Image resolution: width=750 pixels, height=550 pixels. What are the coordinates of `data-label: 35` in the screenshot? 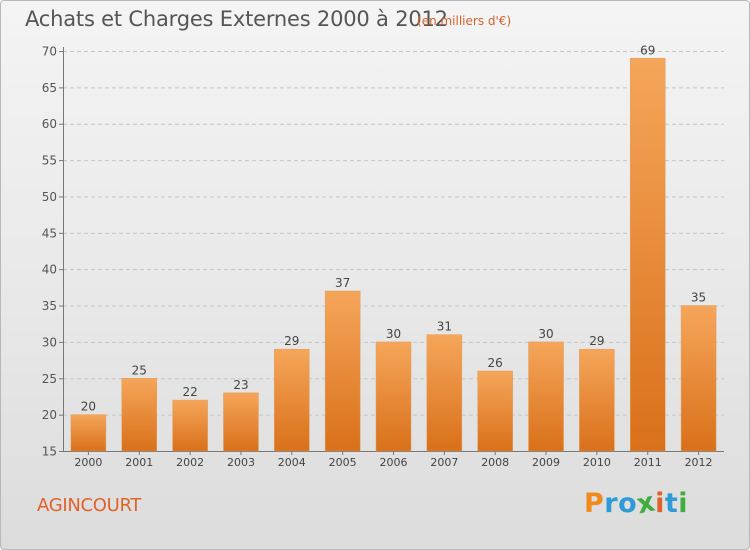 It's located at (698, 298).